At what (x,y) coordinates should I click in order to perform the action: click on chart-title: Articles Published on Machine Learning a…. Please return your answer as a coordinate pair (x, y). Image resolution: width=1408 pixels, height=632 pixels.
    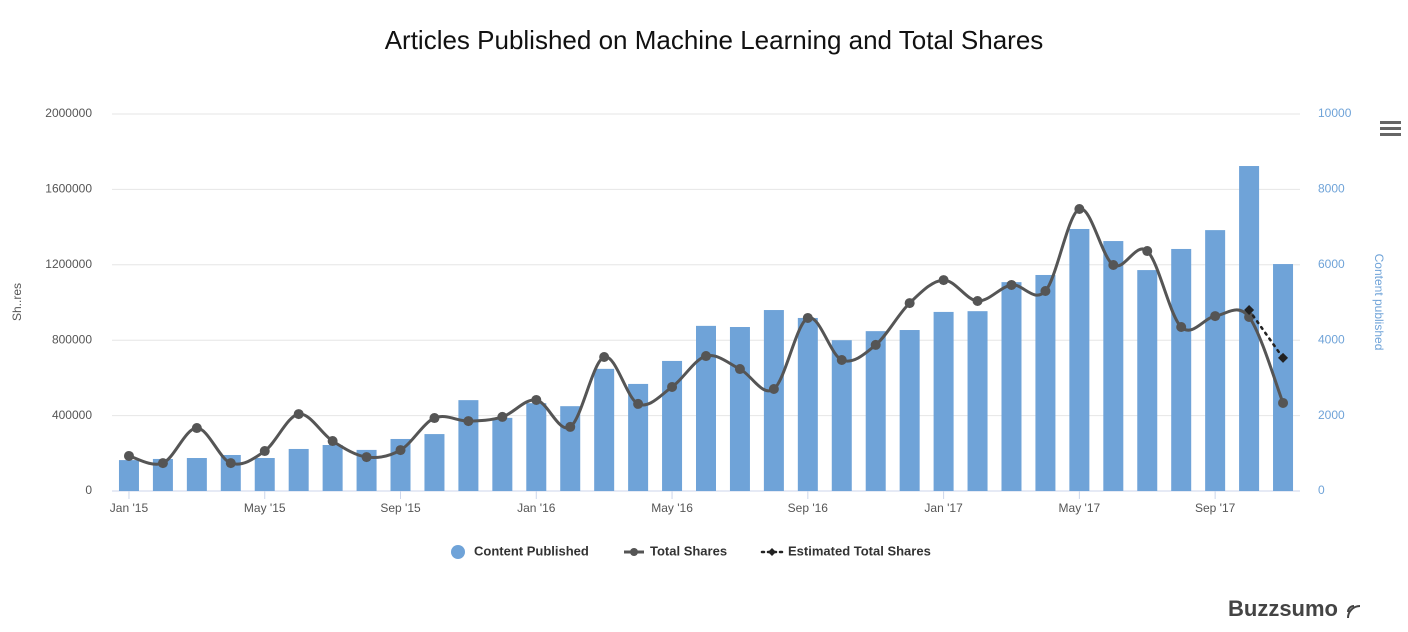
    Looking at the image, I should click on (714, 40).